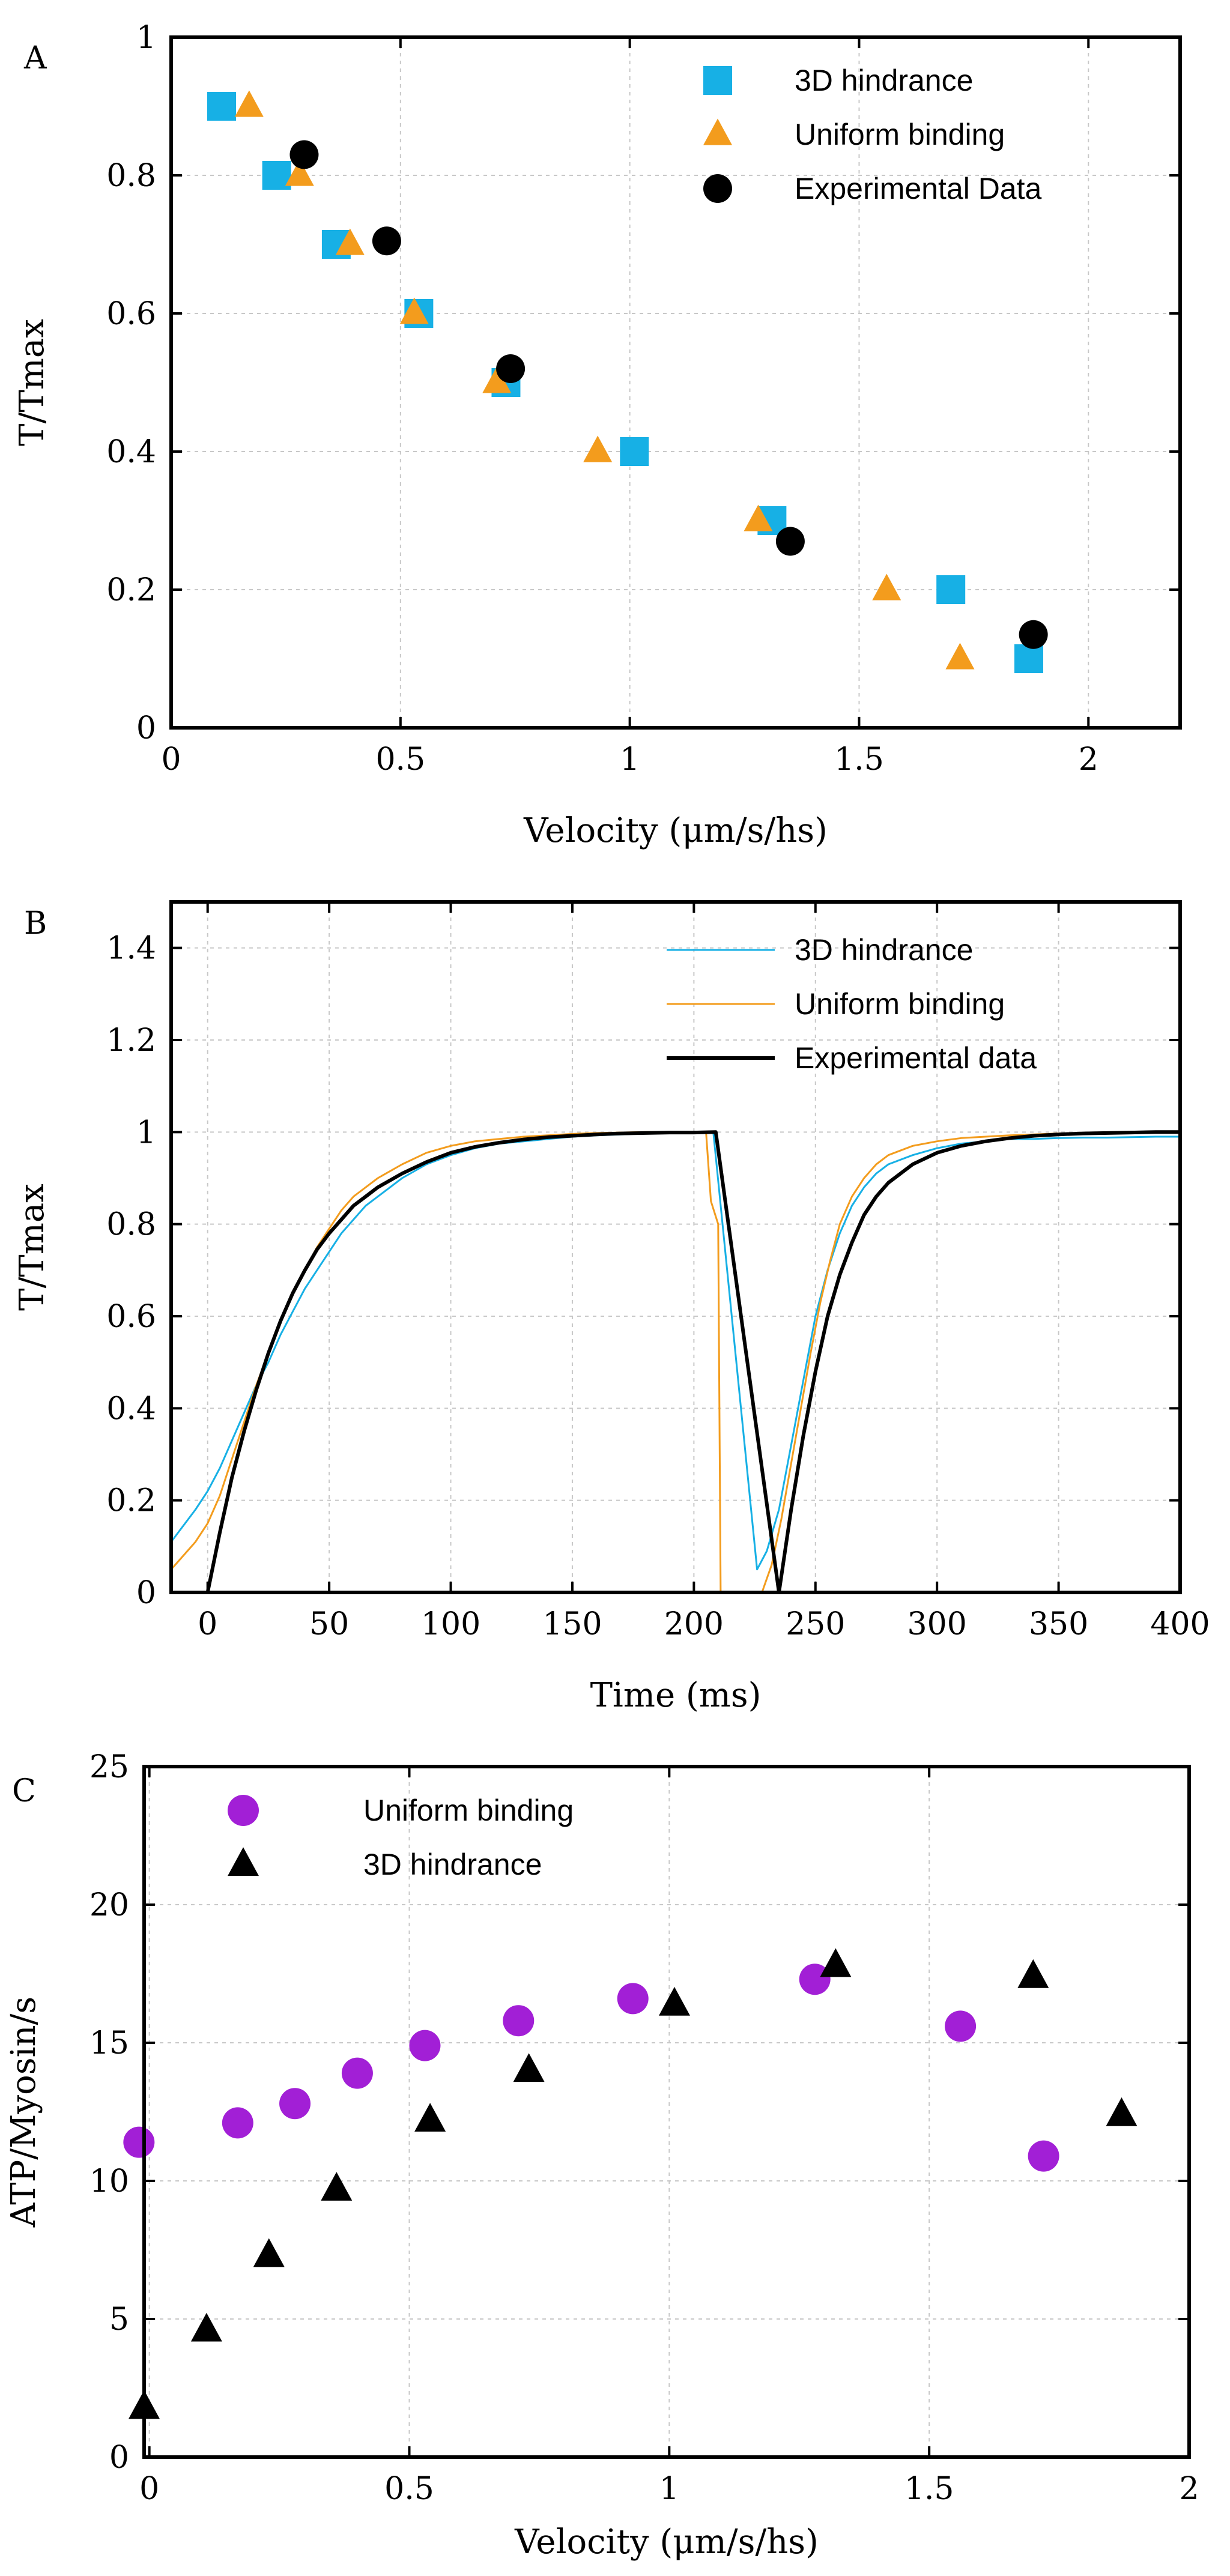 Image resolution: width=1230 pixels, height=2576 pixels. I want to click on panel-b-ytick-label: 0.6, so click(131, 1317).